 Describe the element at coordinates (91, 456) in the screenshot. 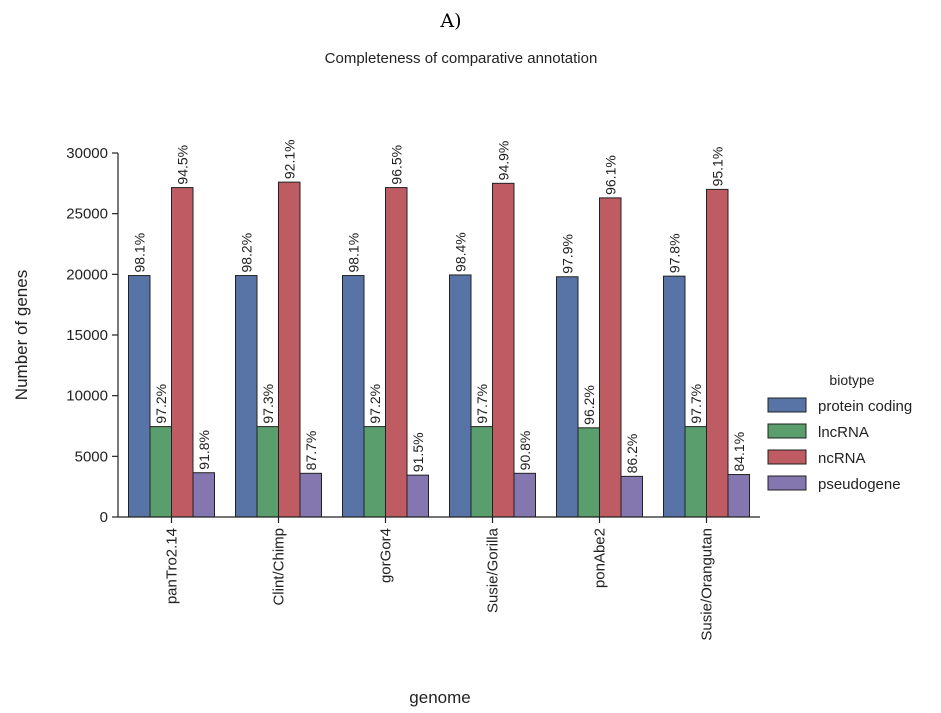

I see `y-tick-label: 5000` at that location.